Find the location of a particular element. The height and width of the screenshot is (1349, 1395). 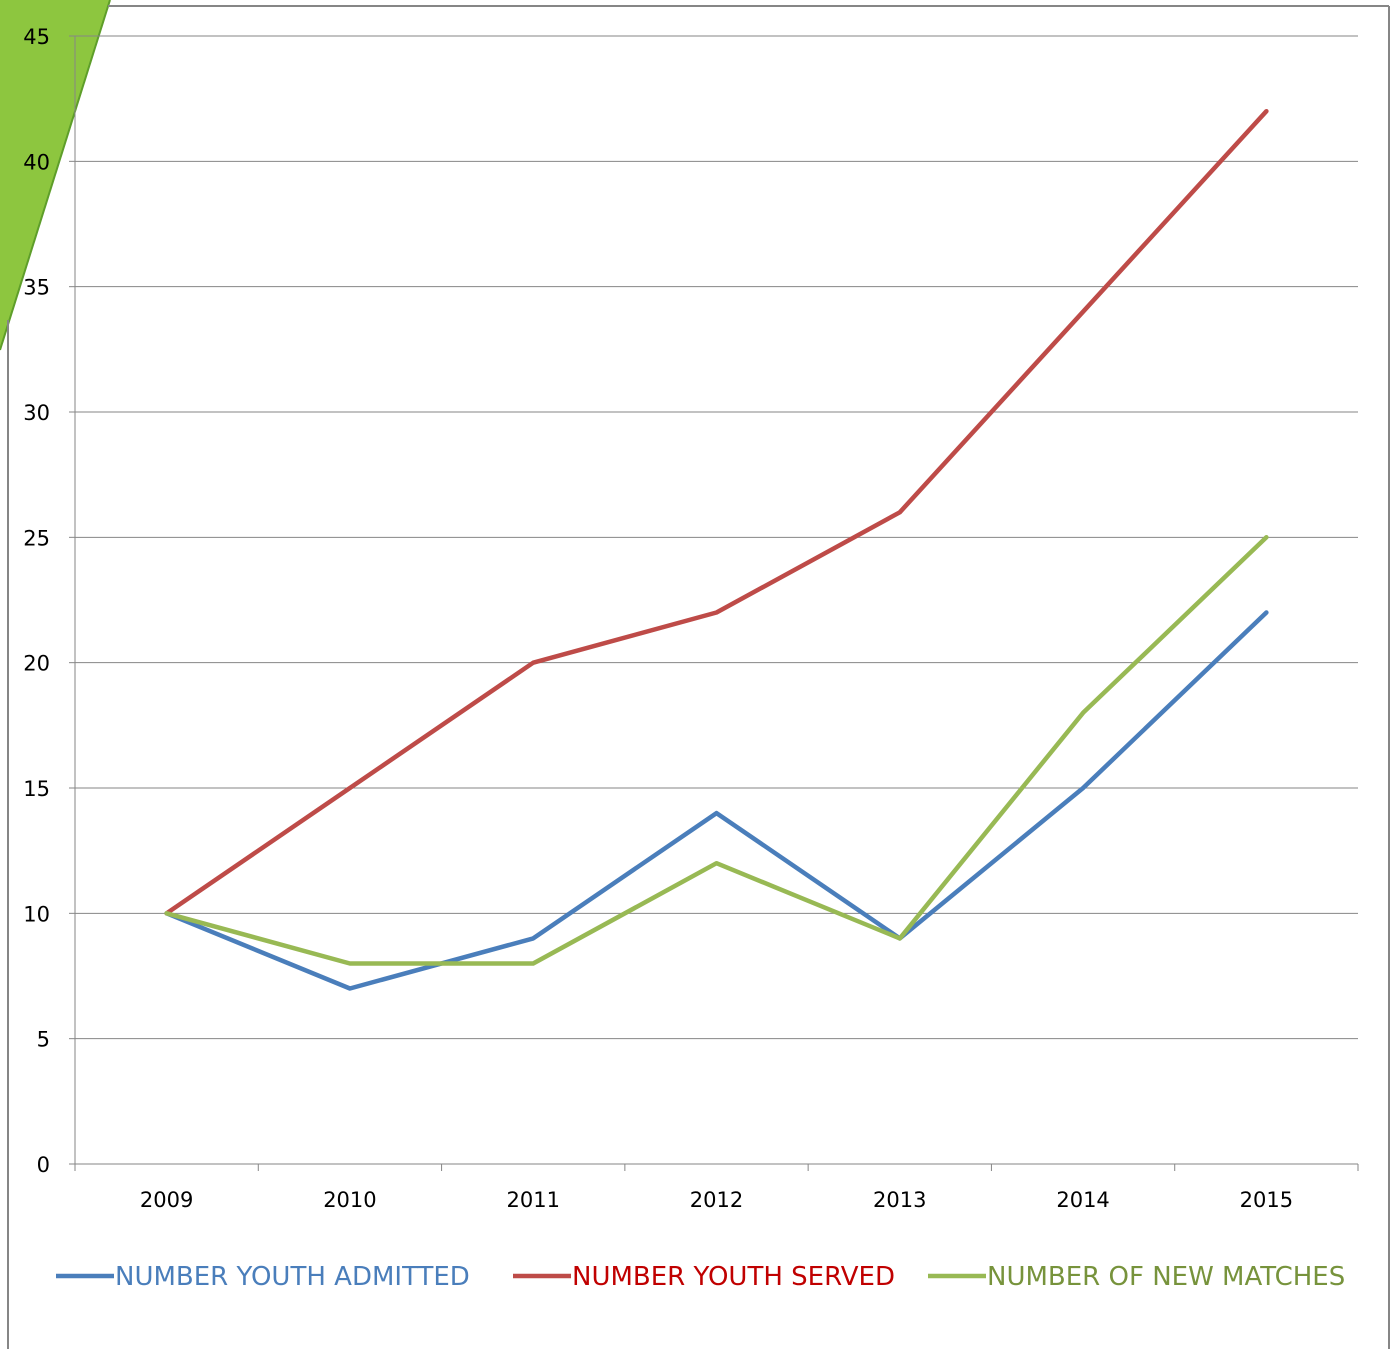

x-tick-label: 2009 is located at coordinates (166, 1200).